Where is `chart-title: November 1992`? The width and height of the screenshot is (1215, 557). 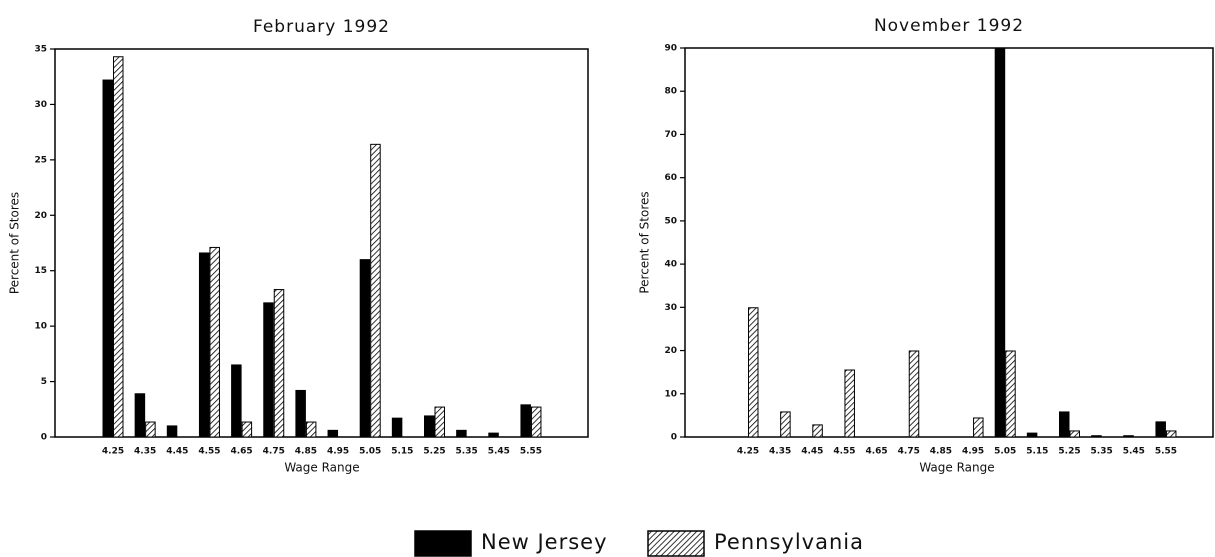 chart-title: November 1992 is located at coordinates (949, 26).